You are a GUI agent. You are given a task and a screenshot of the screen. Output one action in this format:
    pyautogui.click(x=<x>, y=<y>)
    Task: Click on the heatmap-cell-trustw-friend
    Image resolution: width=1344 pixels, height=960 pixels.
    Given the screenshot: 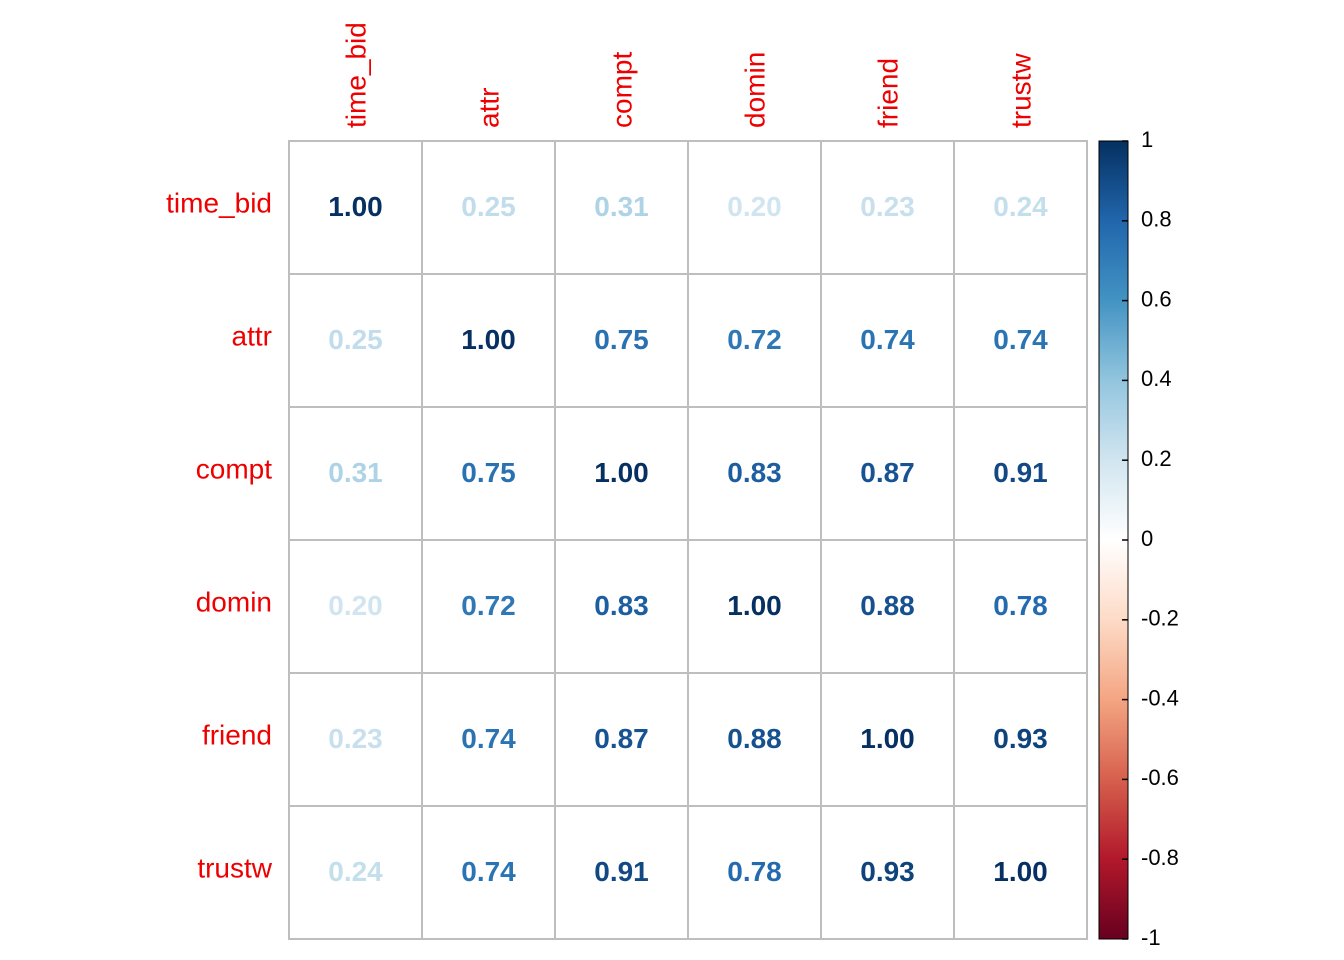 What is the action you would take?
    pyautogui.click(x=887, y=872)
    